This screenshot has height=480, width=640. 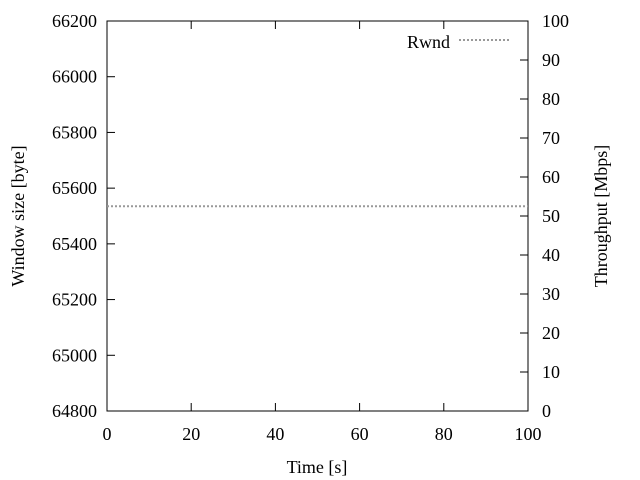 What do you see at coordinates (18, 215) in the screenshot?
I see `y-axis-label: Window size [byte]` at bounding box center [18, 215].